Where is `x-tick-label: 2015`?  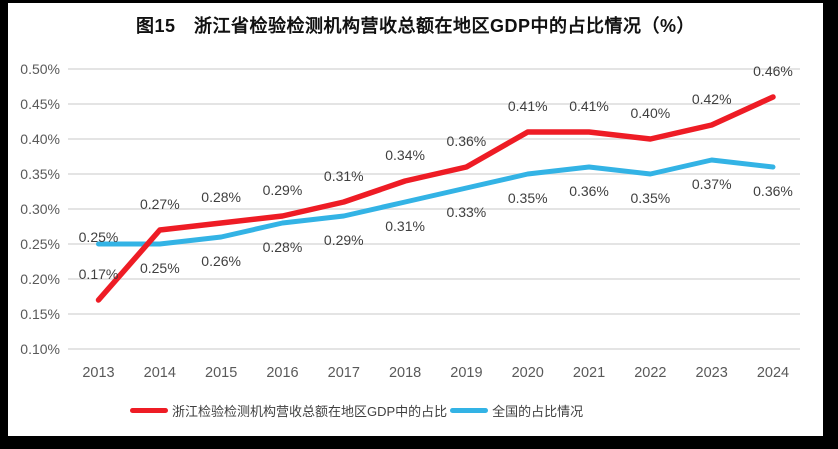 x-tick-label: 2015 is located at coordinates (221, 373).